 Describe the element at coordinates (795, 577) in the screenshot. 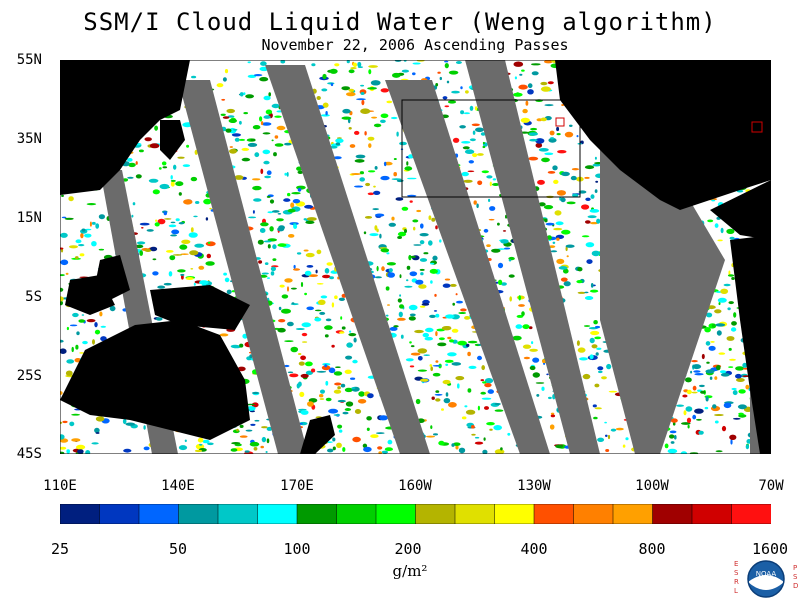

I see `logo-letter-s2: S` at that location.